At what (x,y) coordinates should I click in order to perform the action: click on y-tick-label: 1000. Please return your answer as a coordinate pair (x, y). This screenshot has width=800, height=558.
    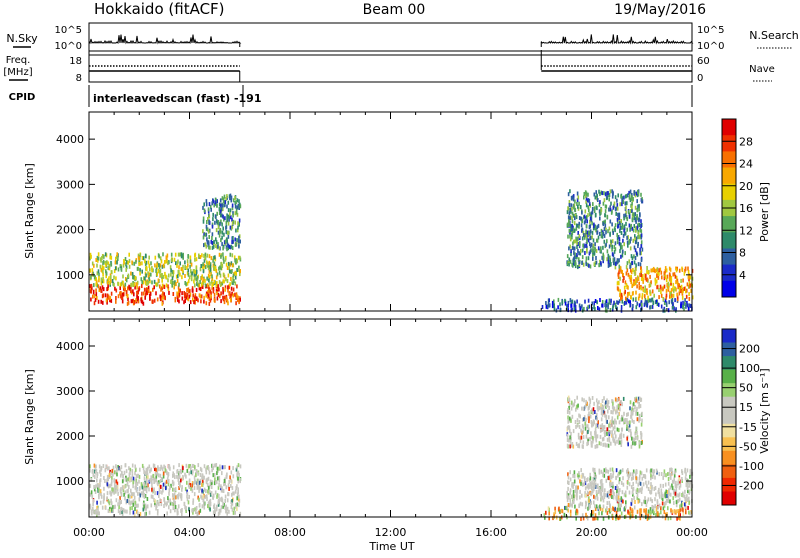
    Looking at the image, I should click on (70, 481).